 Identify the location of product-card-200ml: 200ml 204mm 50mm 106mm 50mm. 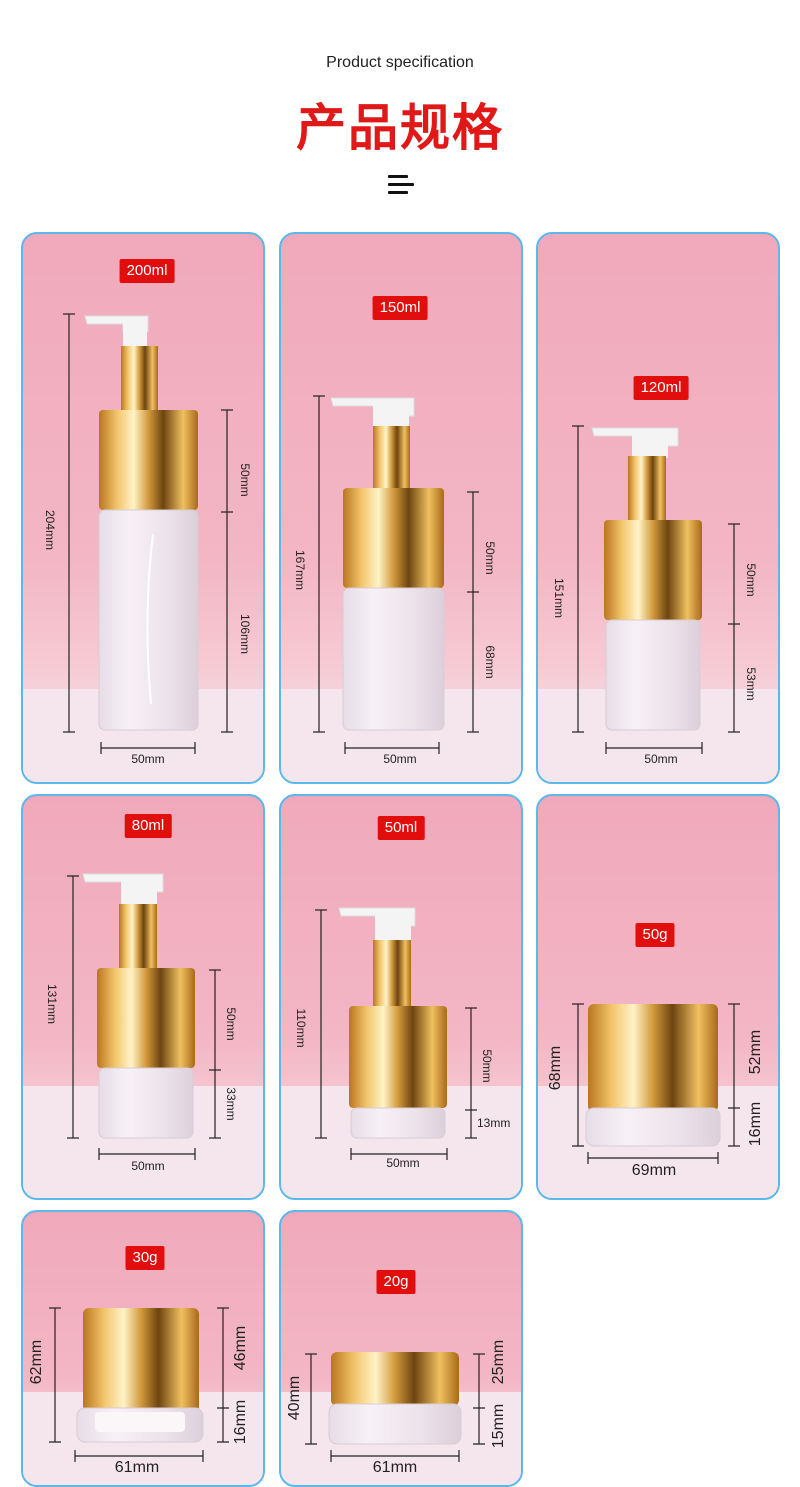
(143, 508).